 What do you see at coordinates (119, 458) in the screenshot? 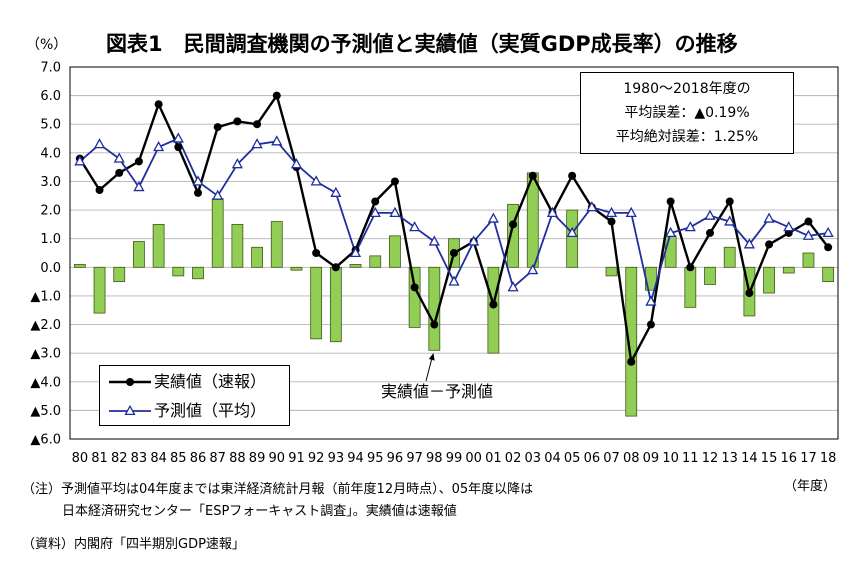
I see `x-tick-label: 82` at bounding box center [119, 458].